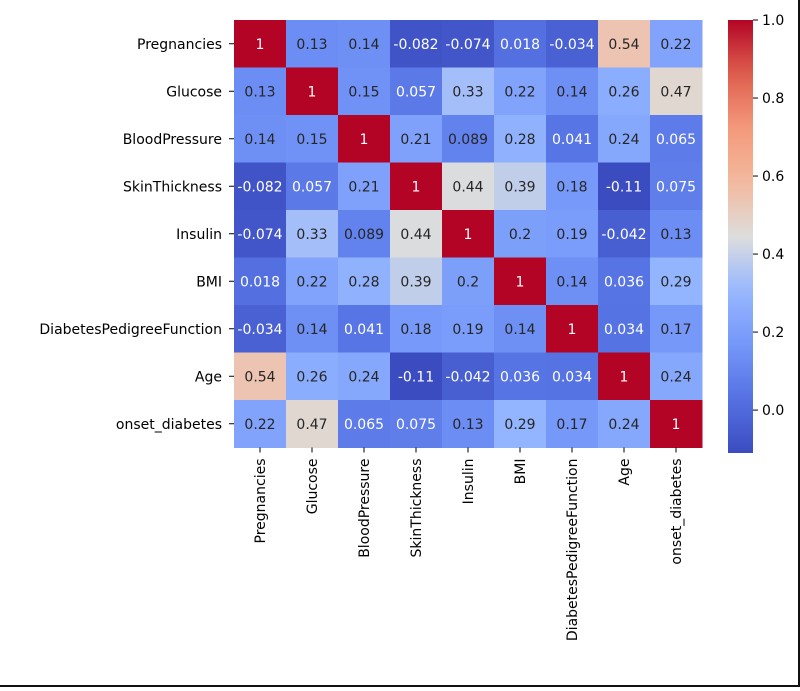  Describe the element at coordinates (675, 330) in the screenshot. I see `cell-value-label: 0.17` at that location.